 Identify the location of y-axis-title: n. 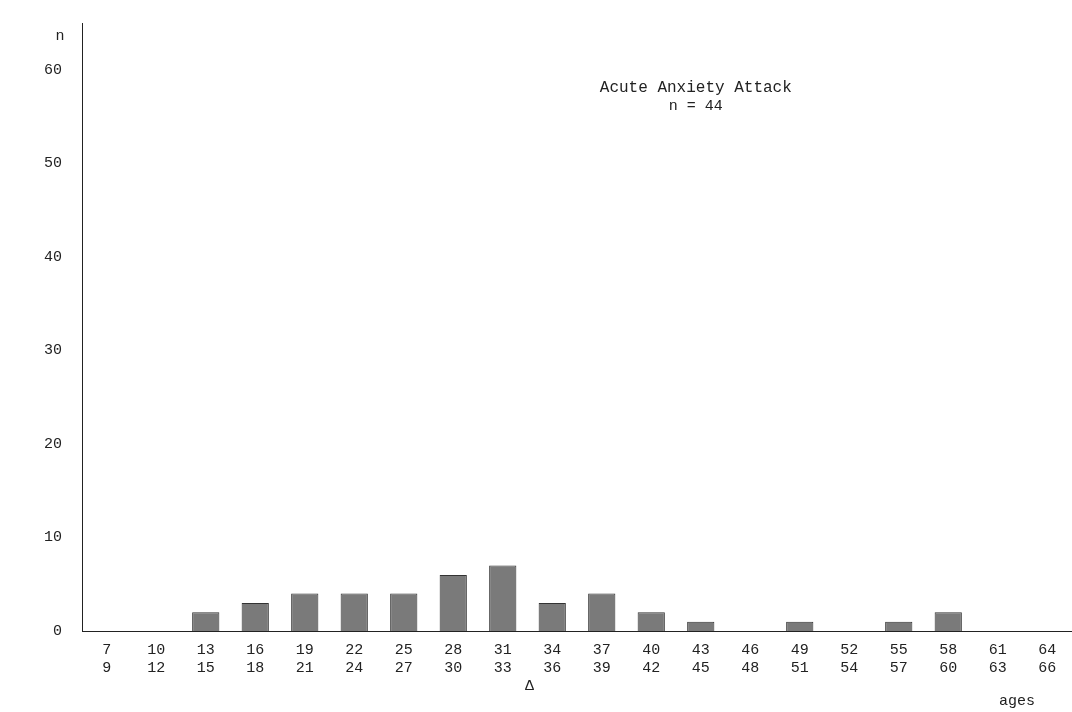
(60, 36).